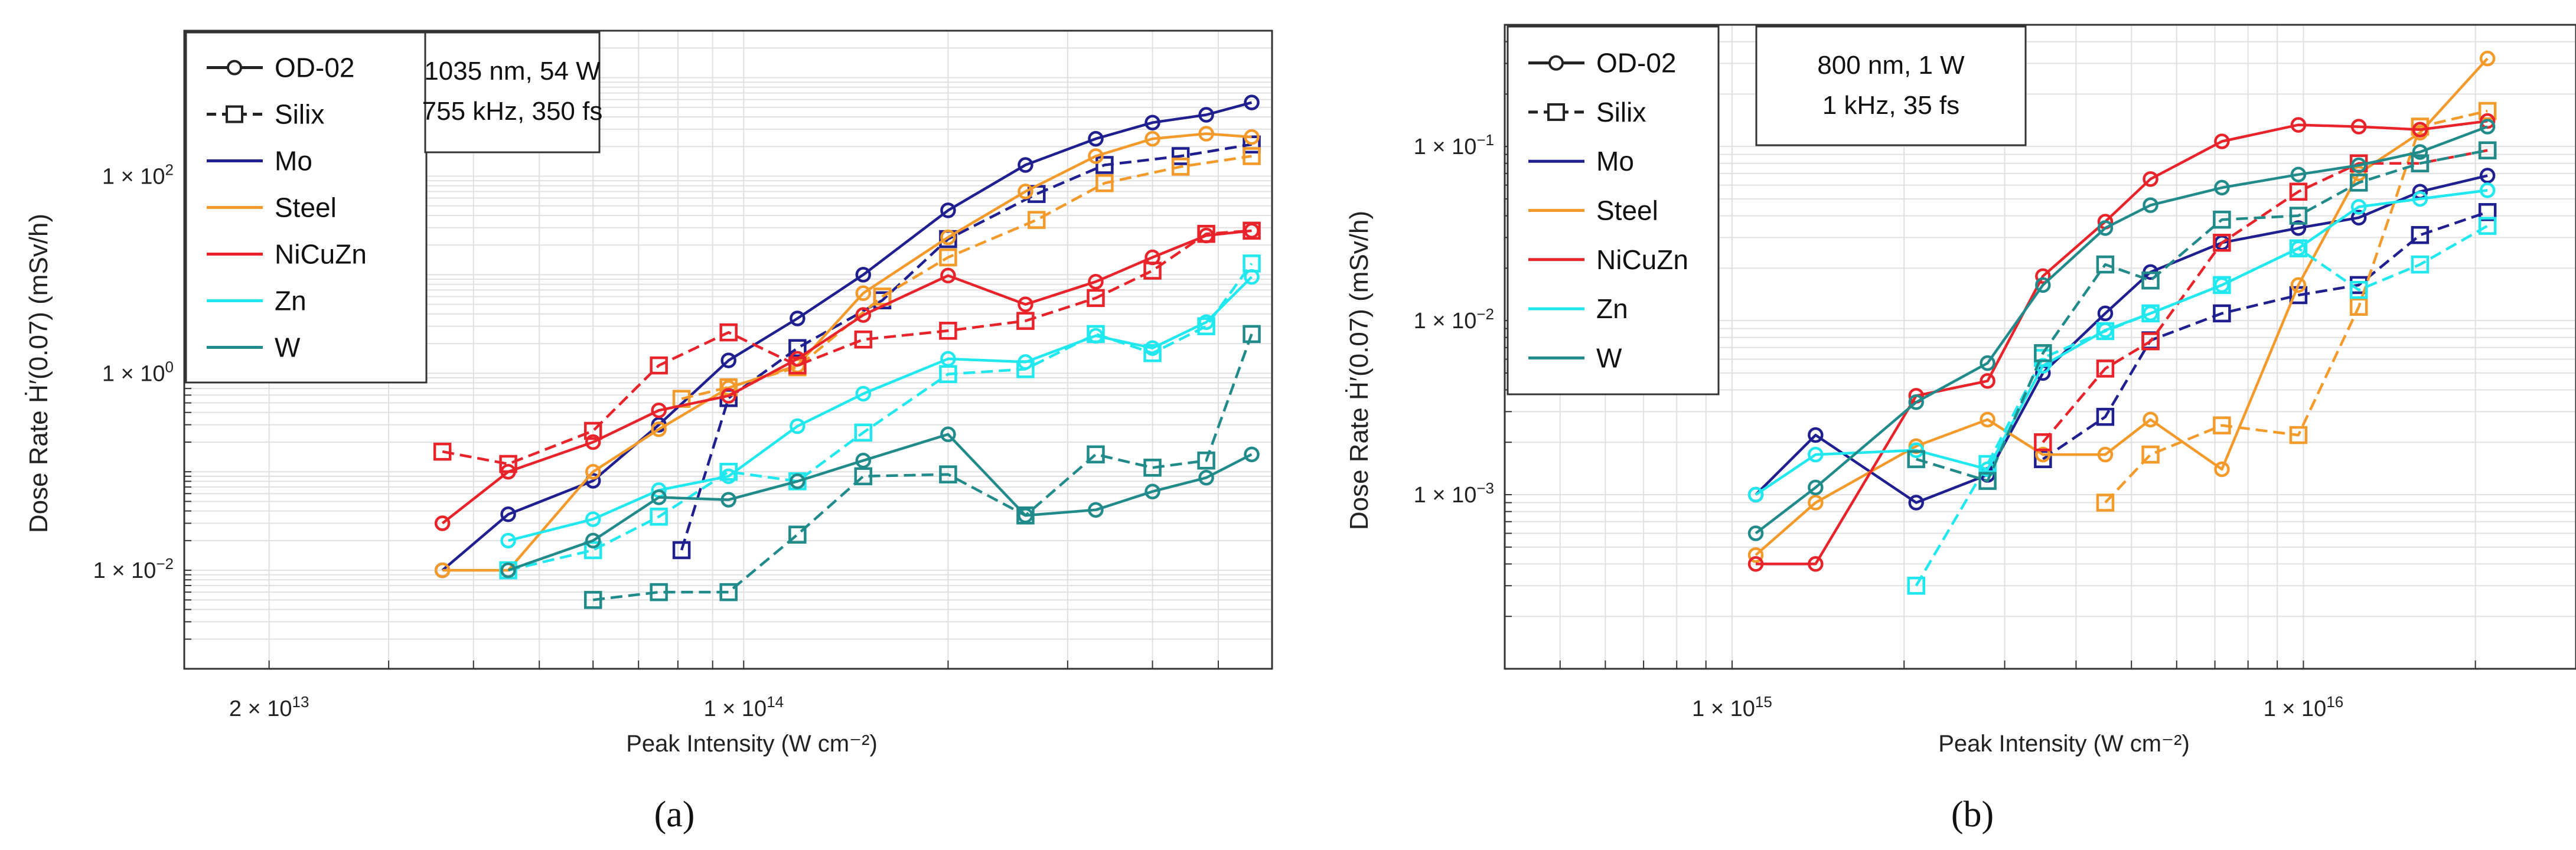 The width and height of the screenshot is (2576, 850). What do you see at coordinates (1360, 370) in the screenshot?
I see `y-axis-label: Dose Rate Ḣ′(0.07) (mSv/h)` at bounding box center [1360, 370].